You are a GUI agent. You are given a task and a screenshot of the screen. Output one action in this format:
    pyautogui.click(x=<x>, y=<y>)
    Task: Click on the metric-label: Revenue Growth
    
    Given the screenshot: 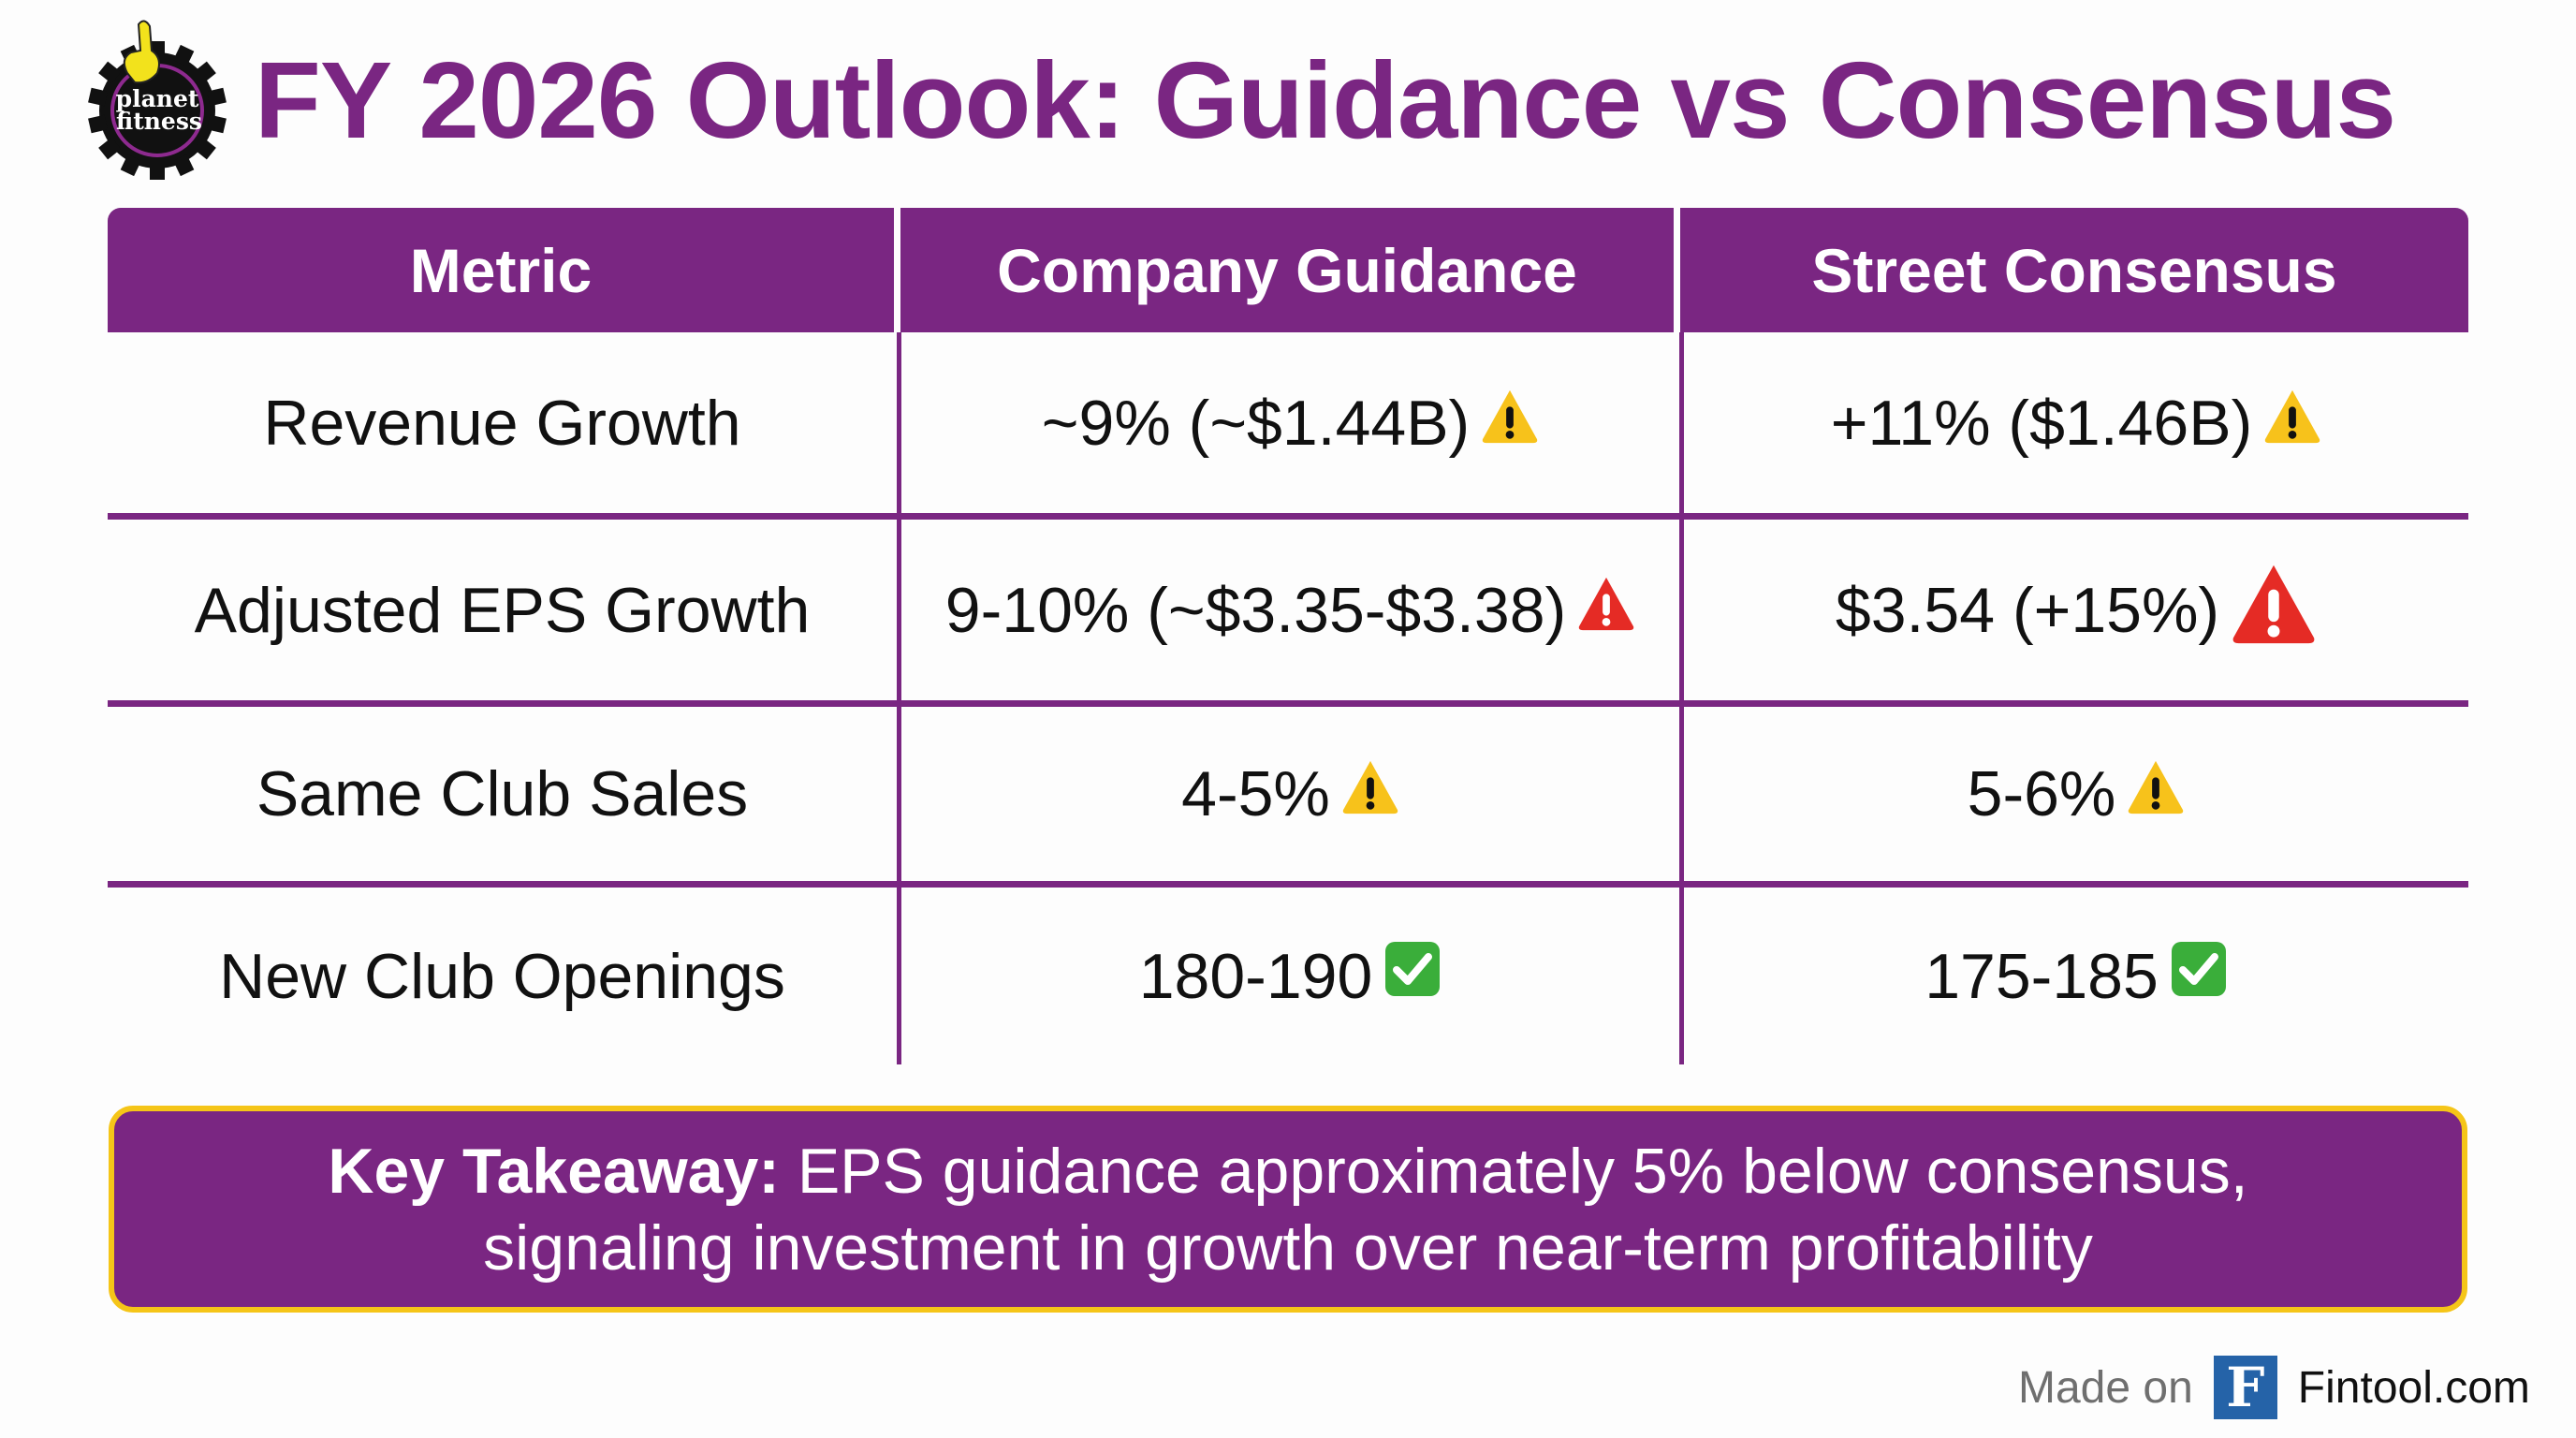 What is the action you would take?
    pyautogui.click(x=502, y=423)
    